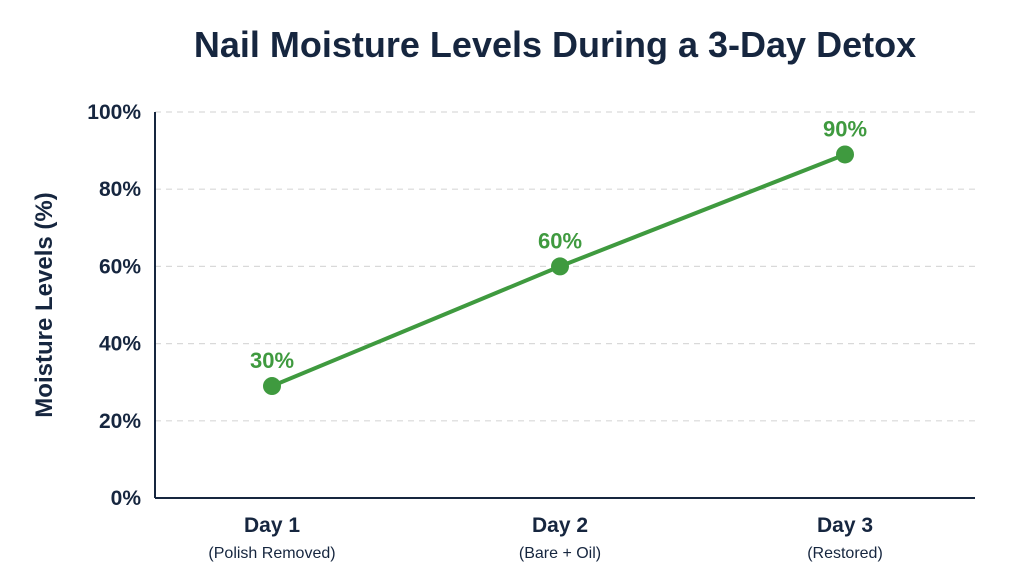 The height and width of the screenshot is (576, 1024). I want to click on x-tick-label: Day 2, so click(560, 525).